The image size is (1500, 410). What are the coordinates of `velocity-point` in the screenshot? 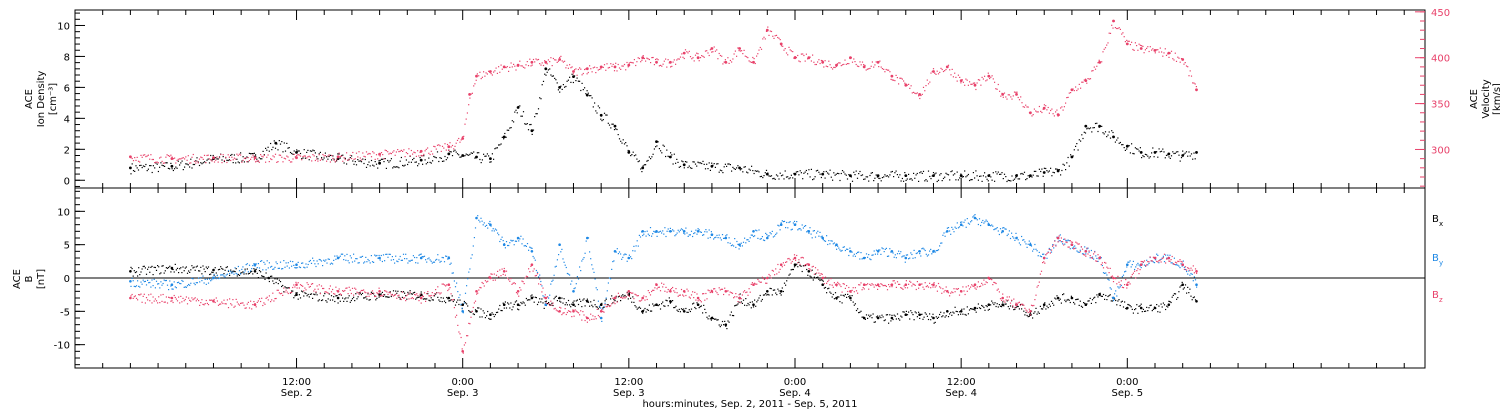 It's located at (892, 76).